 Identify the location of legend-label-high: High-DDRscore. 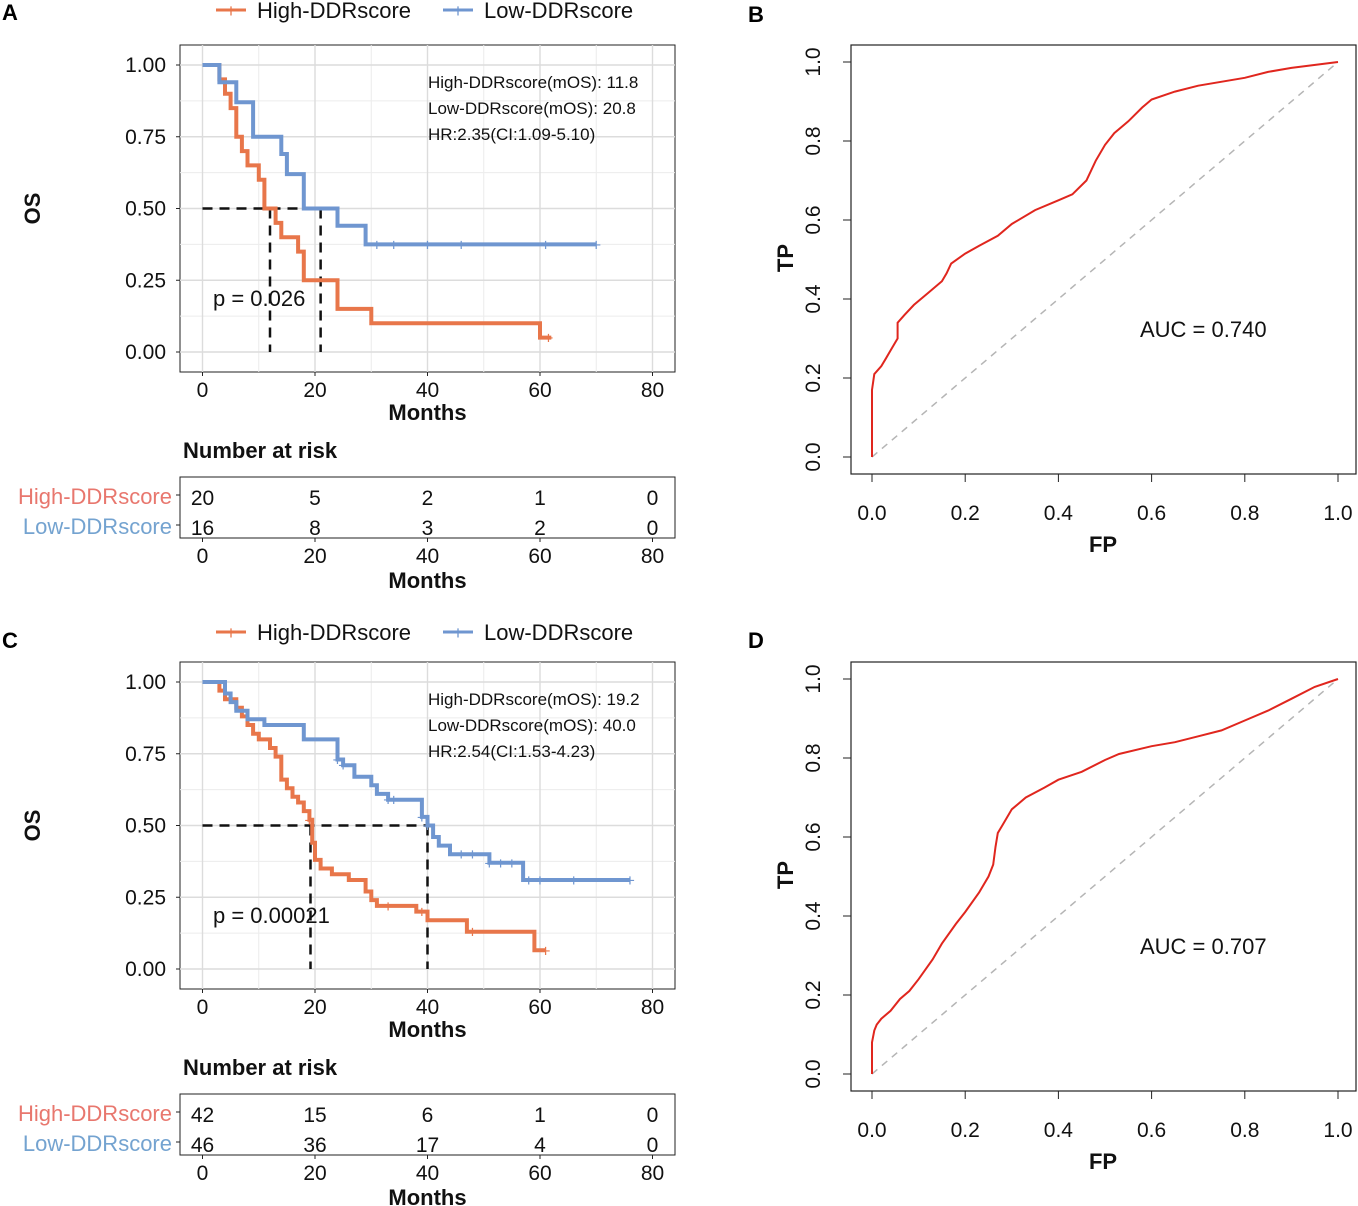
(334, 11).